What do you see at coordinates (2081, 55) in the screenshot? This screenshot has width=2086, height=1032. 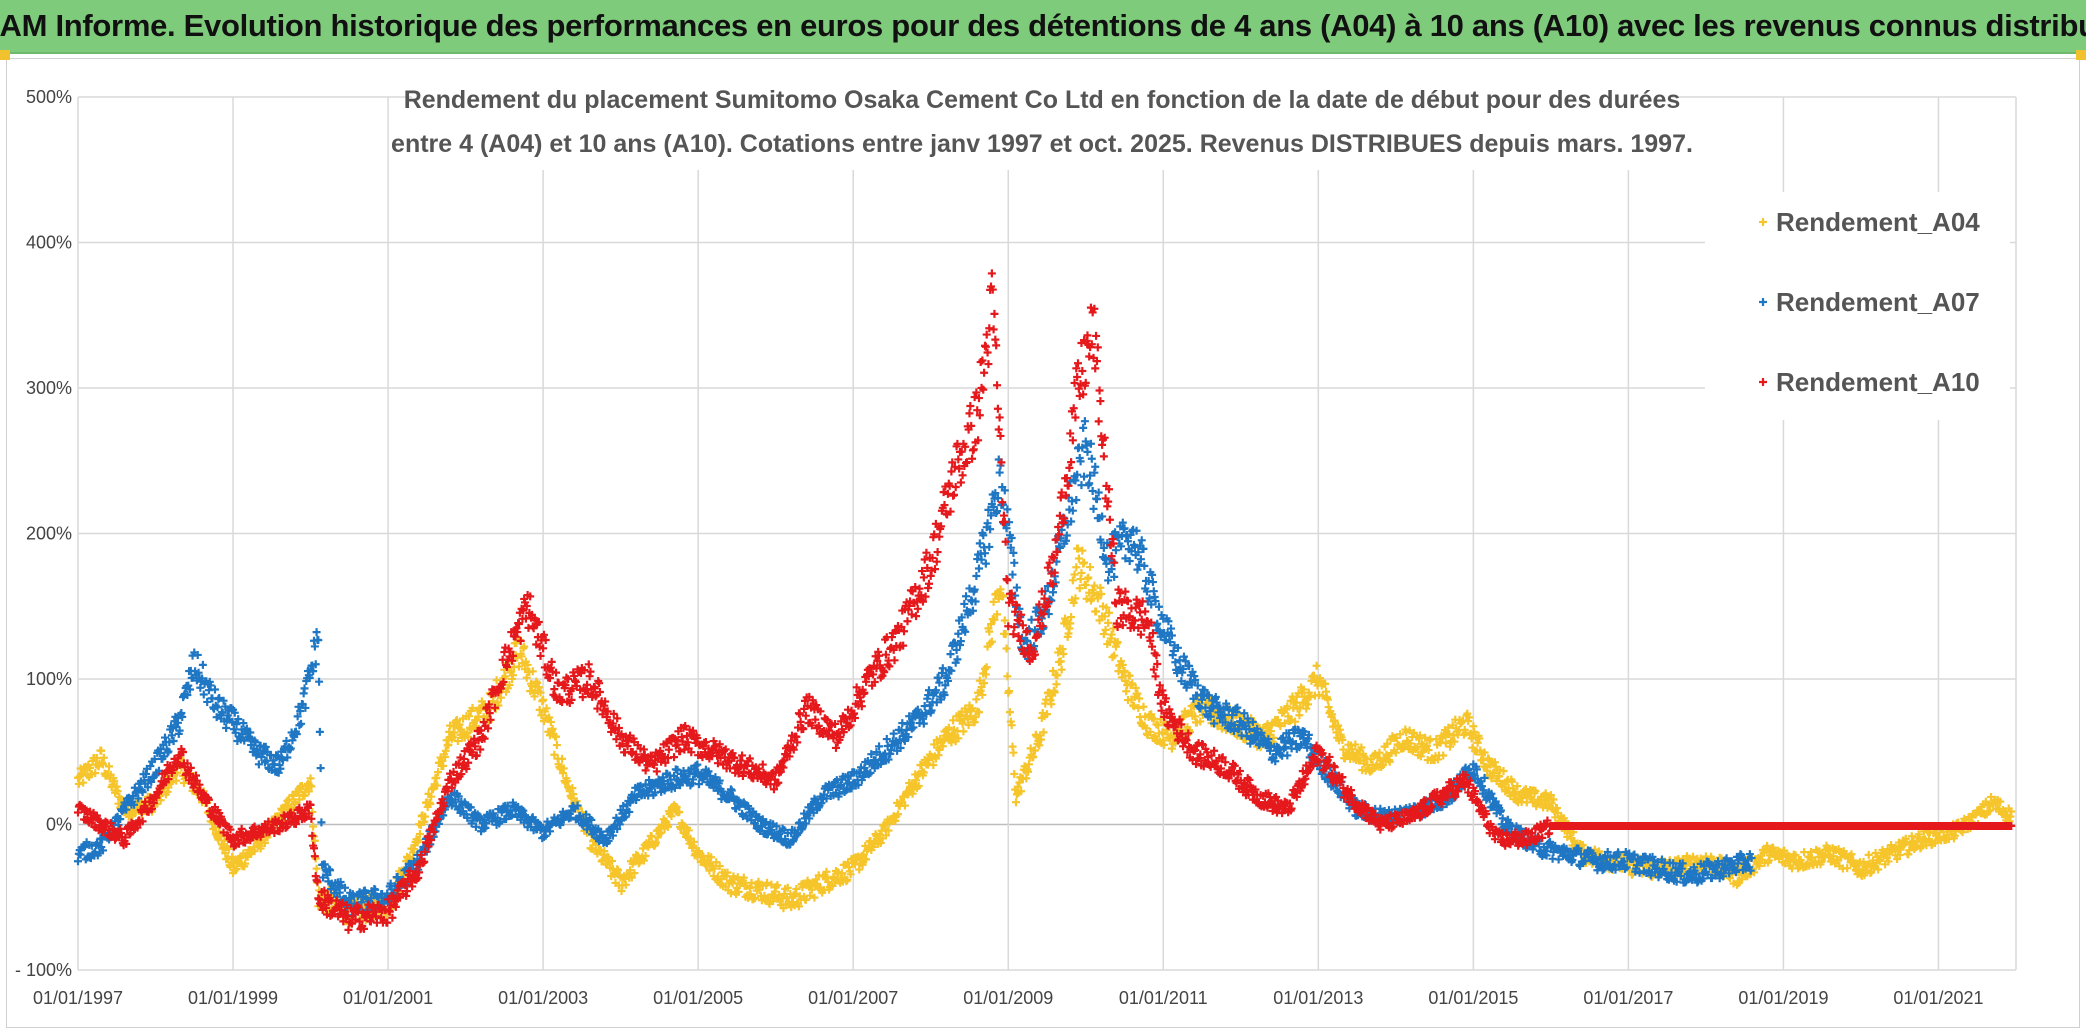 I see `corner-marker-right` at bounding box center [2081, 55].